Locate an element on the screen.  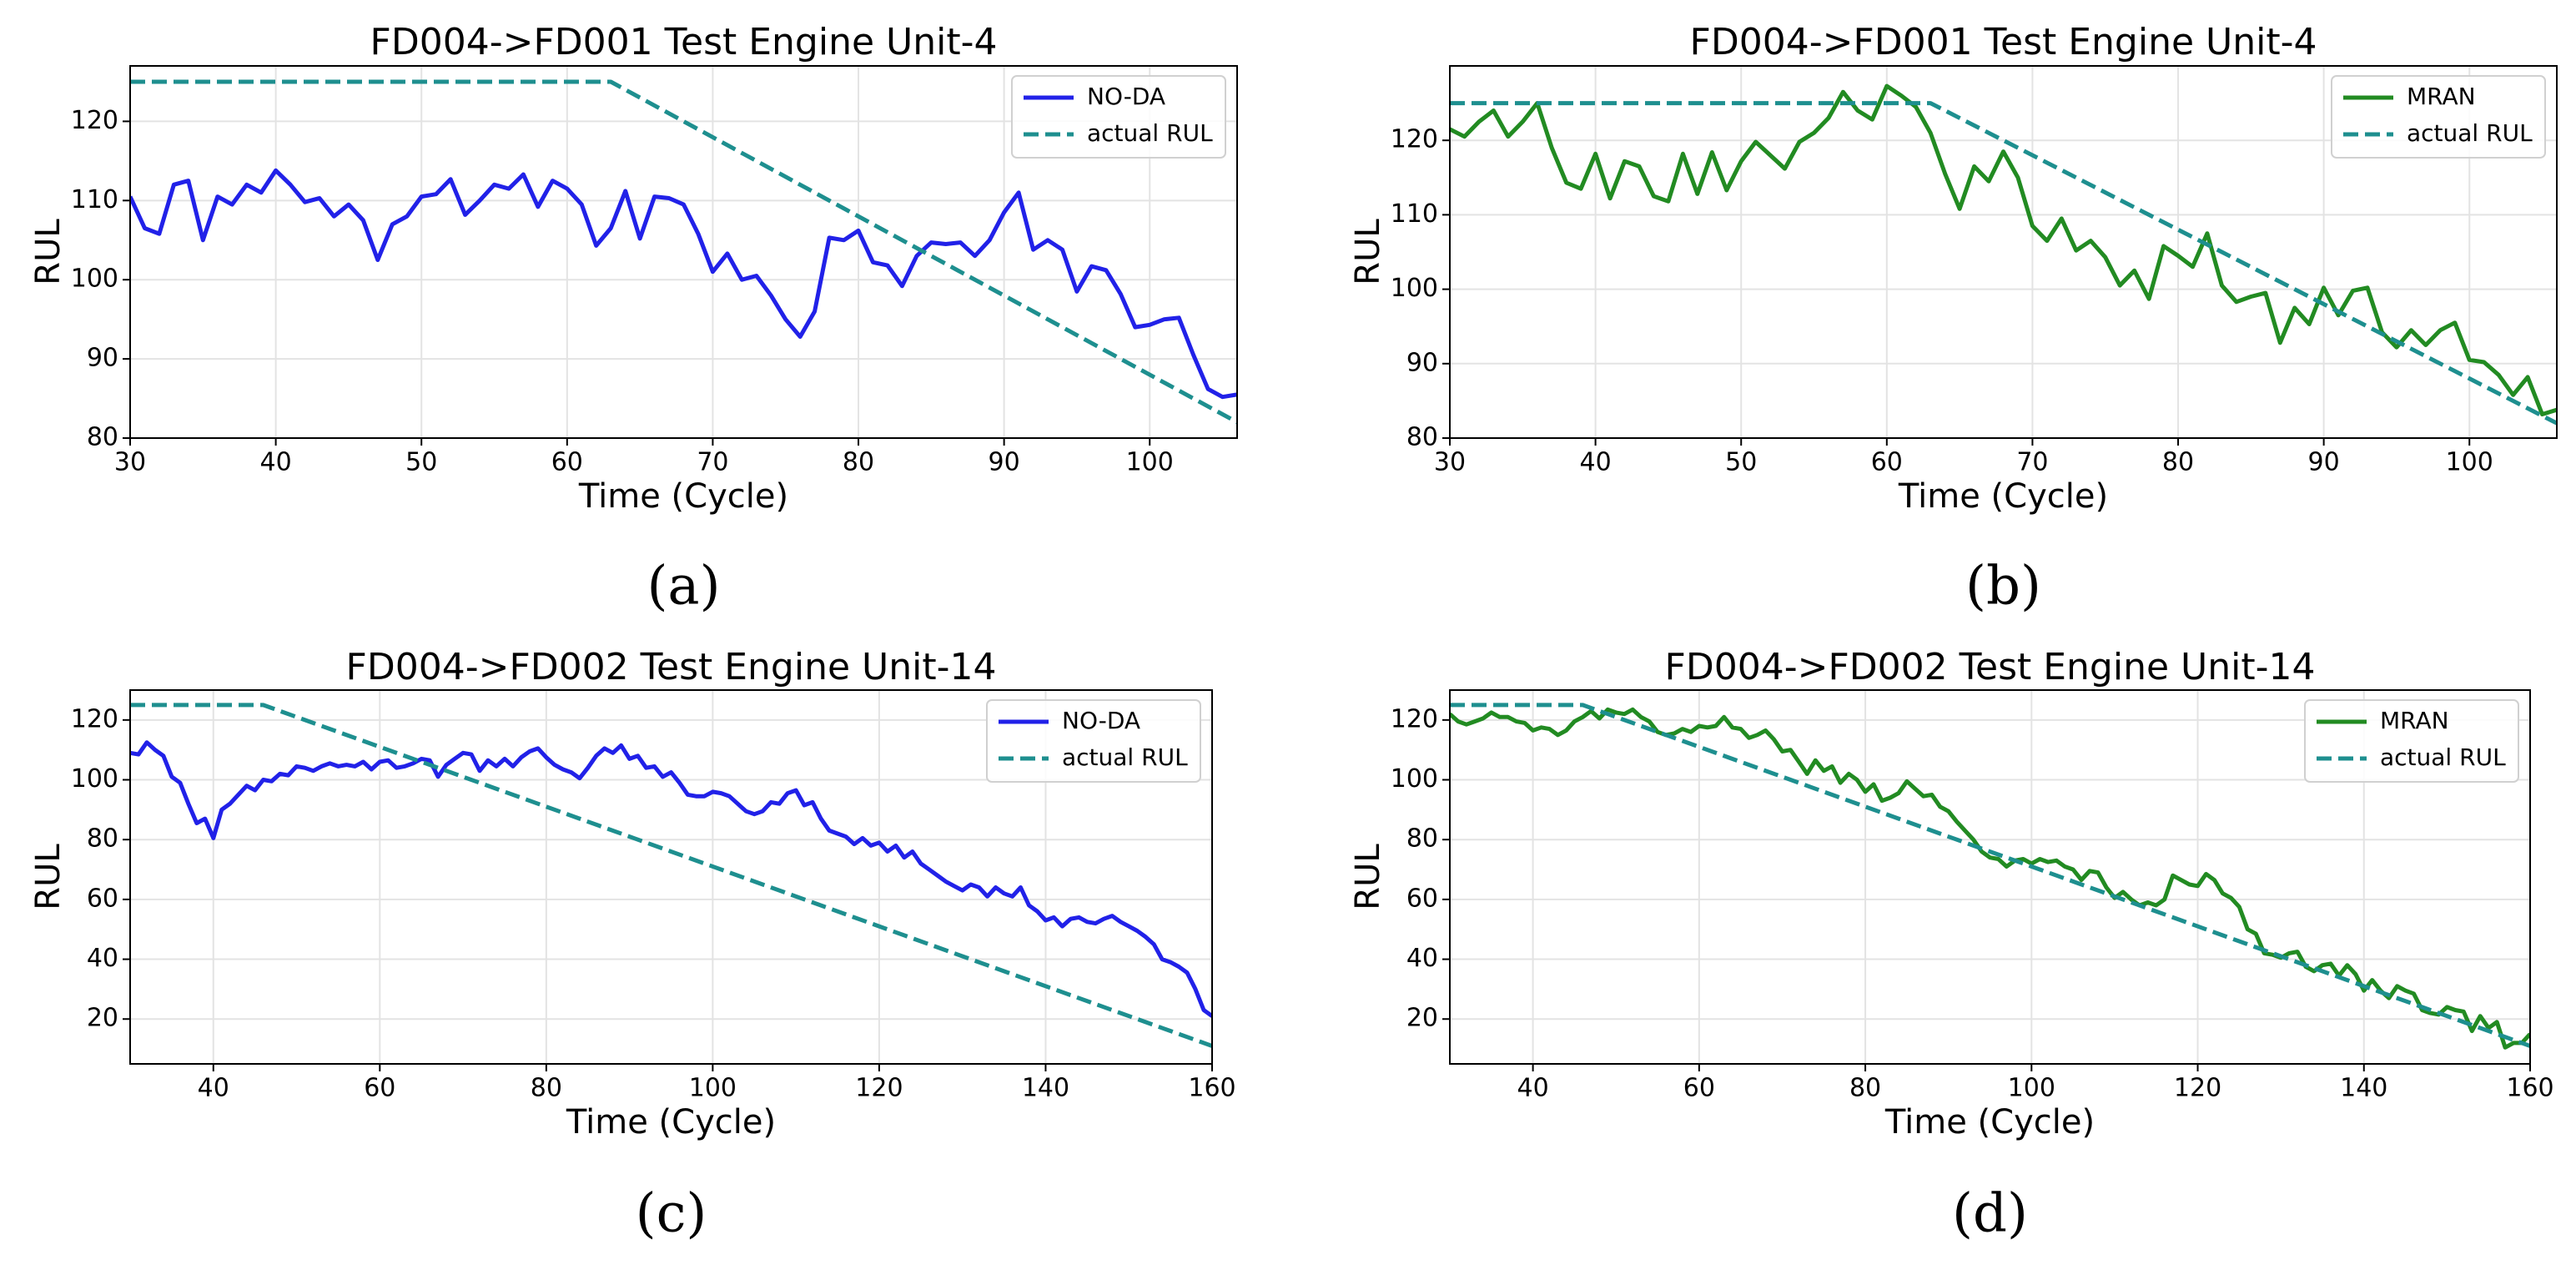
caption: (c) is located at coordinates (671, 1214).